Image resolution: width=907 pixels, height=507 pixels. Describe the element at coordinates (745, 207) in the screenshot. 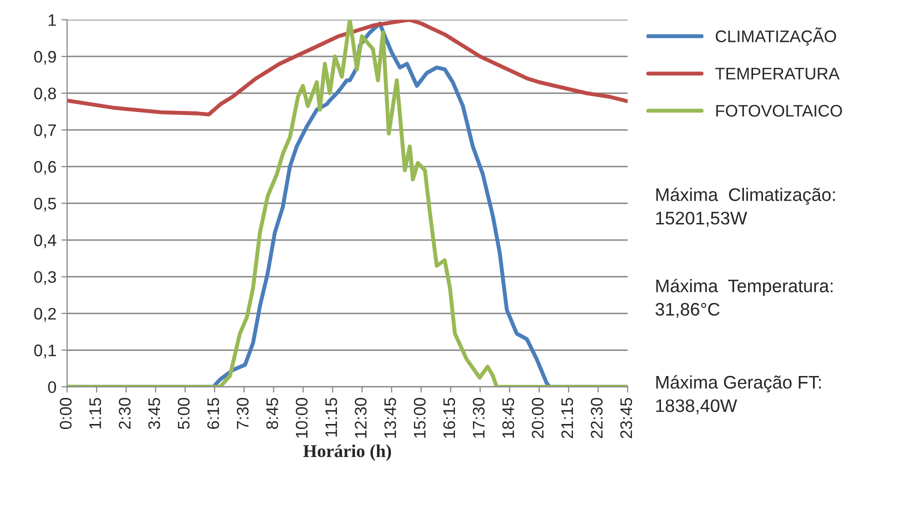

I see `text: Máxima Climatização: 15201,53W` at that location.